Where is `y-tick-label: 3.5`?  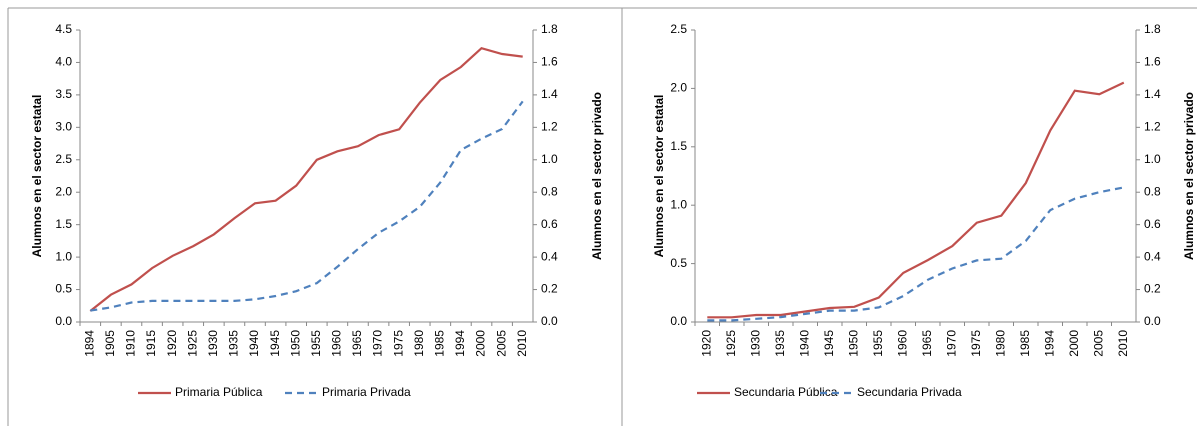
y-tick-label: 3.5 is located at coordinates (63, 94).